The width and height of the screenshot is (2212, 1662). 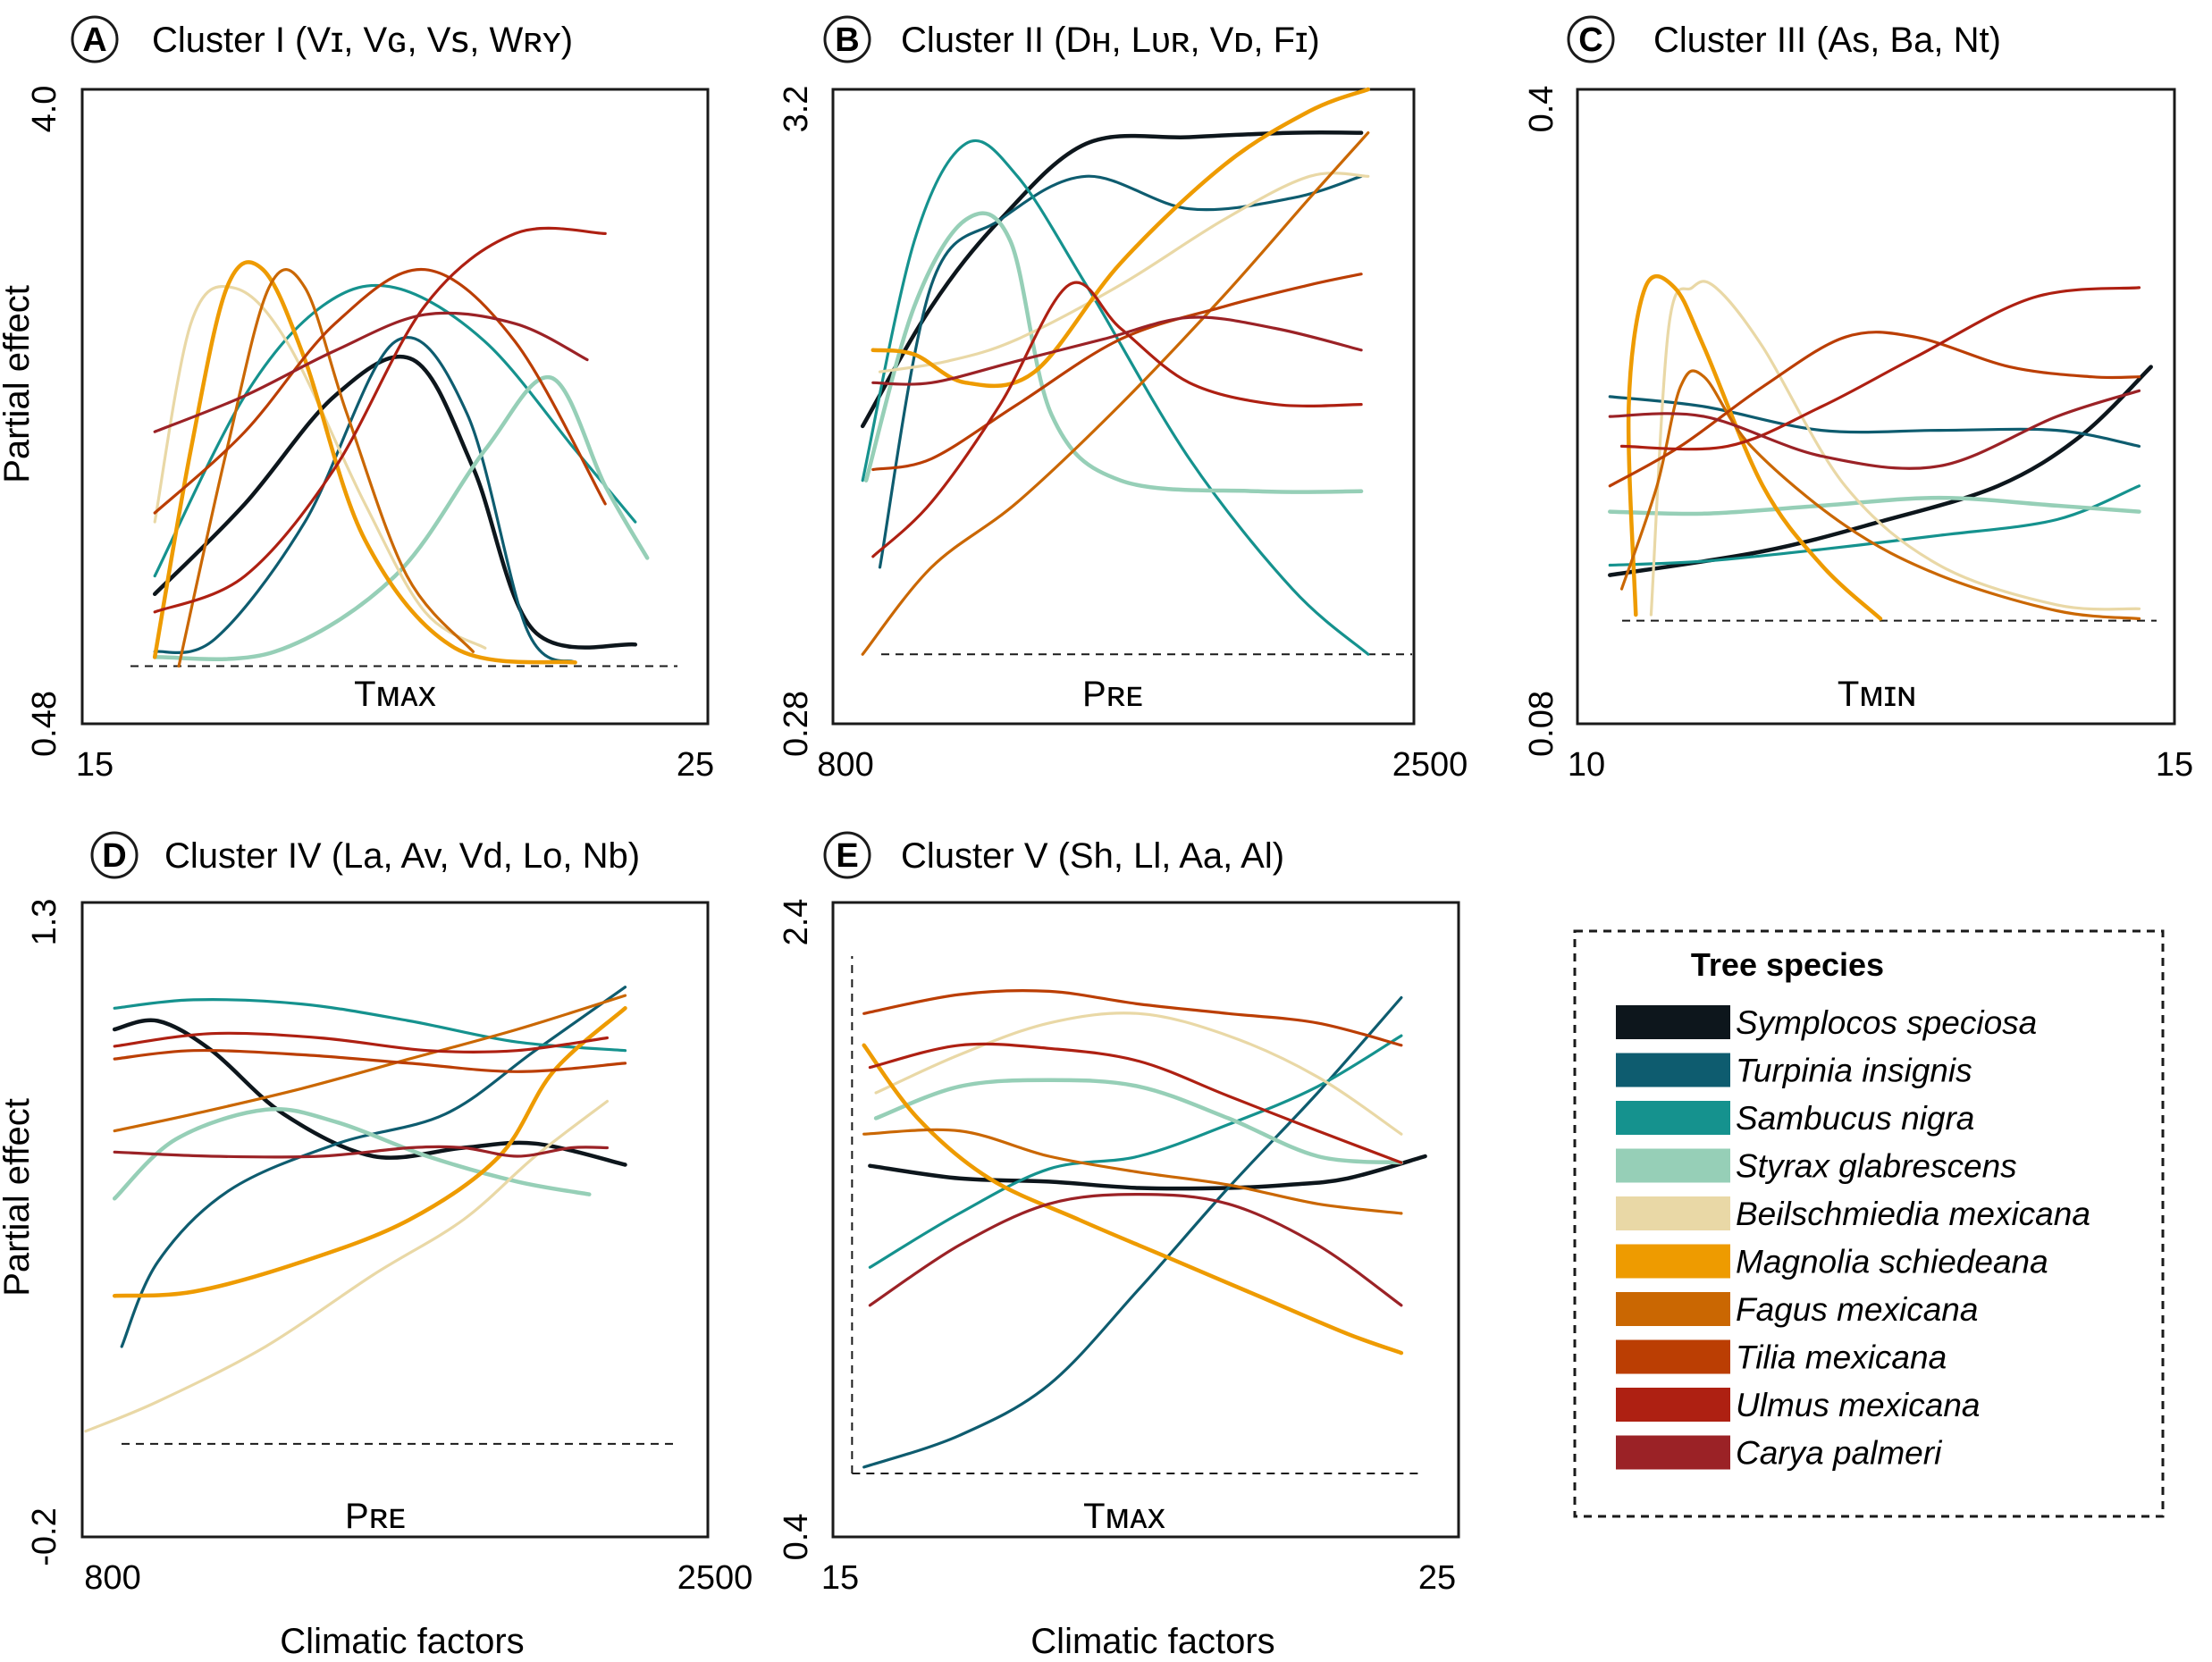 What do you see at coordinates (1877, 694) in the screenshot?
I see `factor-label: Tᴍɪɴ` at bounding box center [1877, 694].